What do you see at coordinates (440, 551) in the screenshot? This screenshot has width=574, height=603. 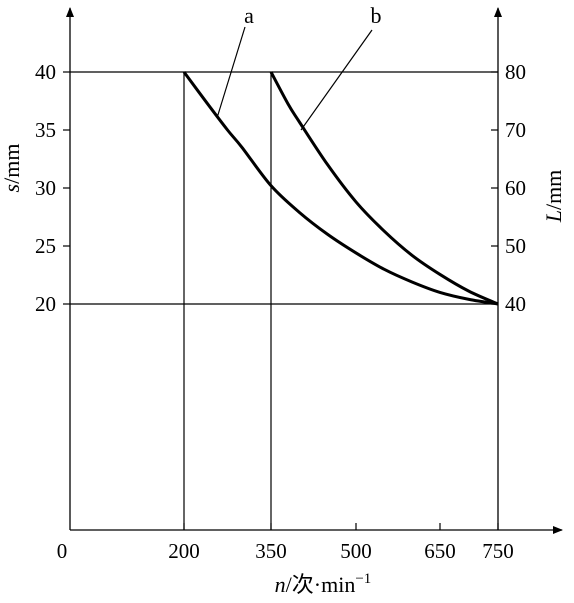 I see `x-tick-label: 650` at bounding box center [440, 551].